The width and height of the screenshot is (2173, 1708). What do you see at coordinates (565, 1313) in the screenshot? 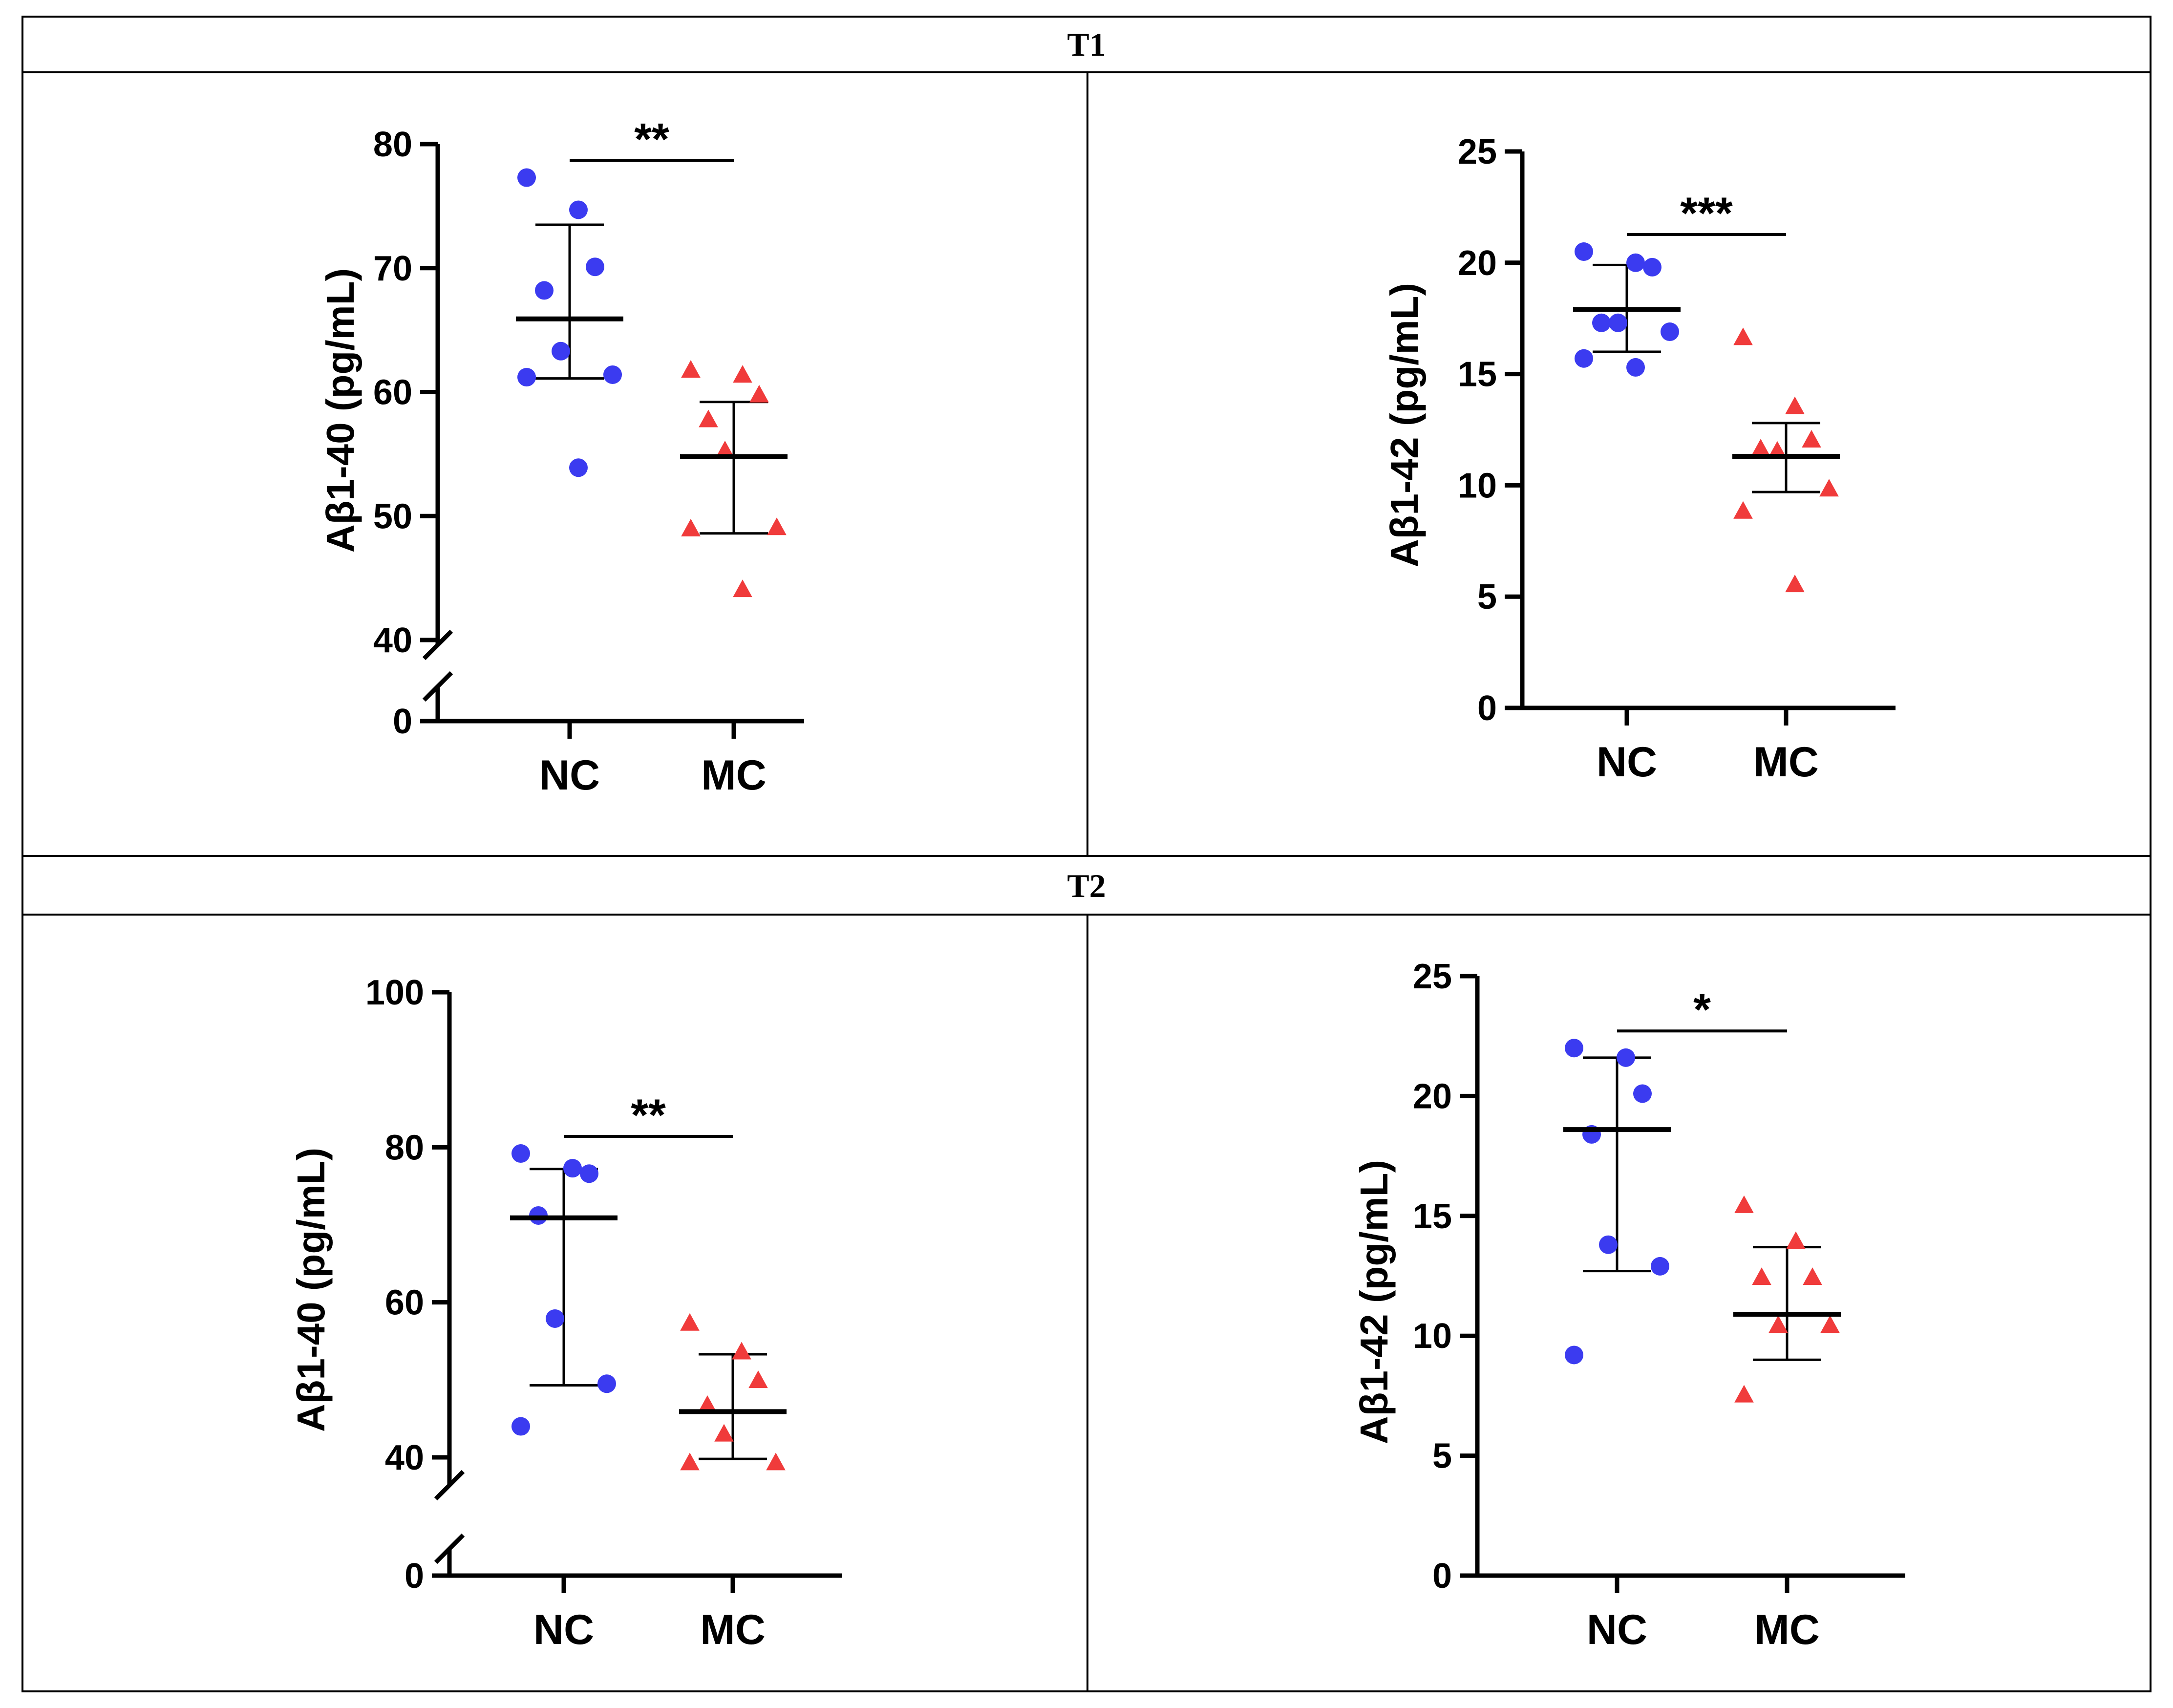
I see `chart-t2-abeta40: Aβ1-40 (pg/mL) 0 40 60 80 100 NC MC **` at bounding box center [565, 1313].